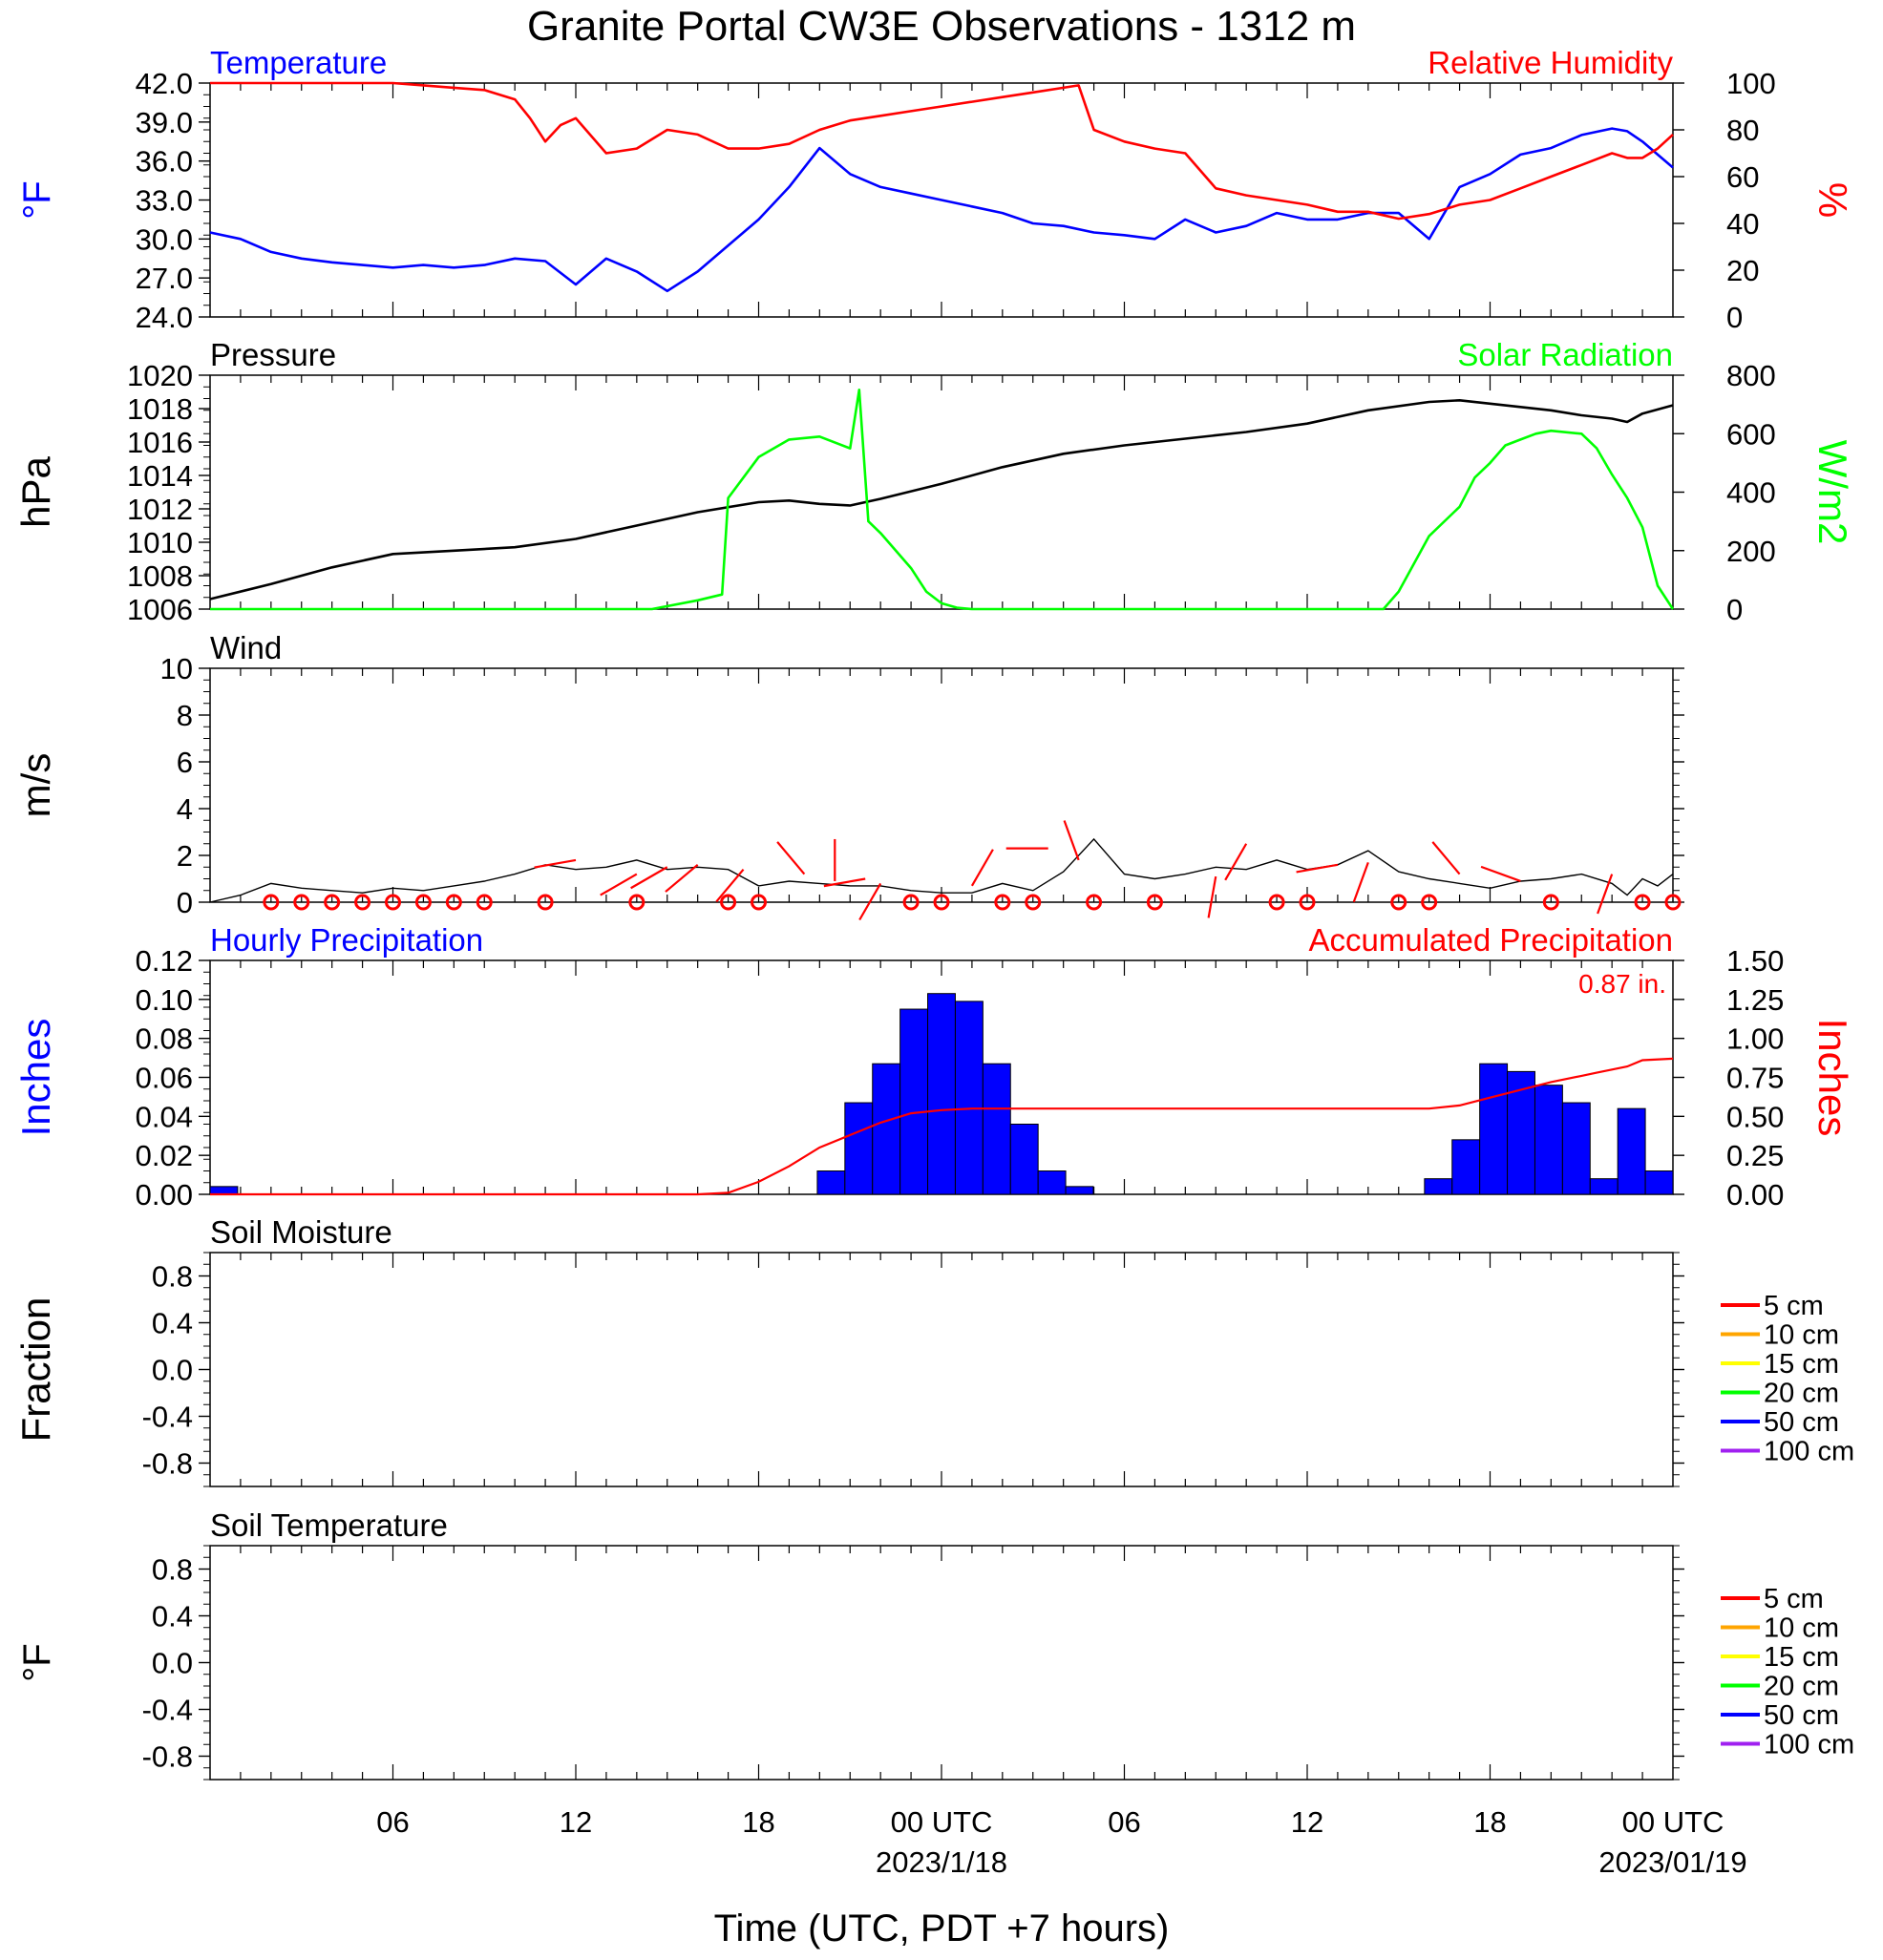 The height and width of the screenshot is (1960, 1883). I want to click on series-relative-humidity, so click(942, 151).